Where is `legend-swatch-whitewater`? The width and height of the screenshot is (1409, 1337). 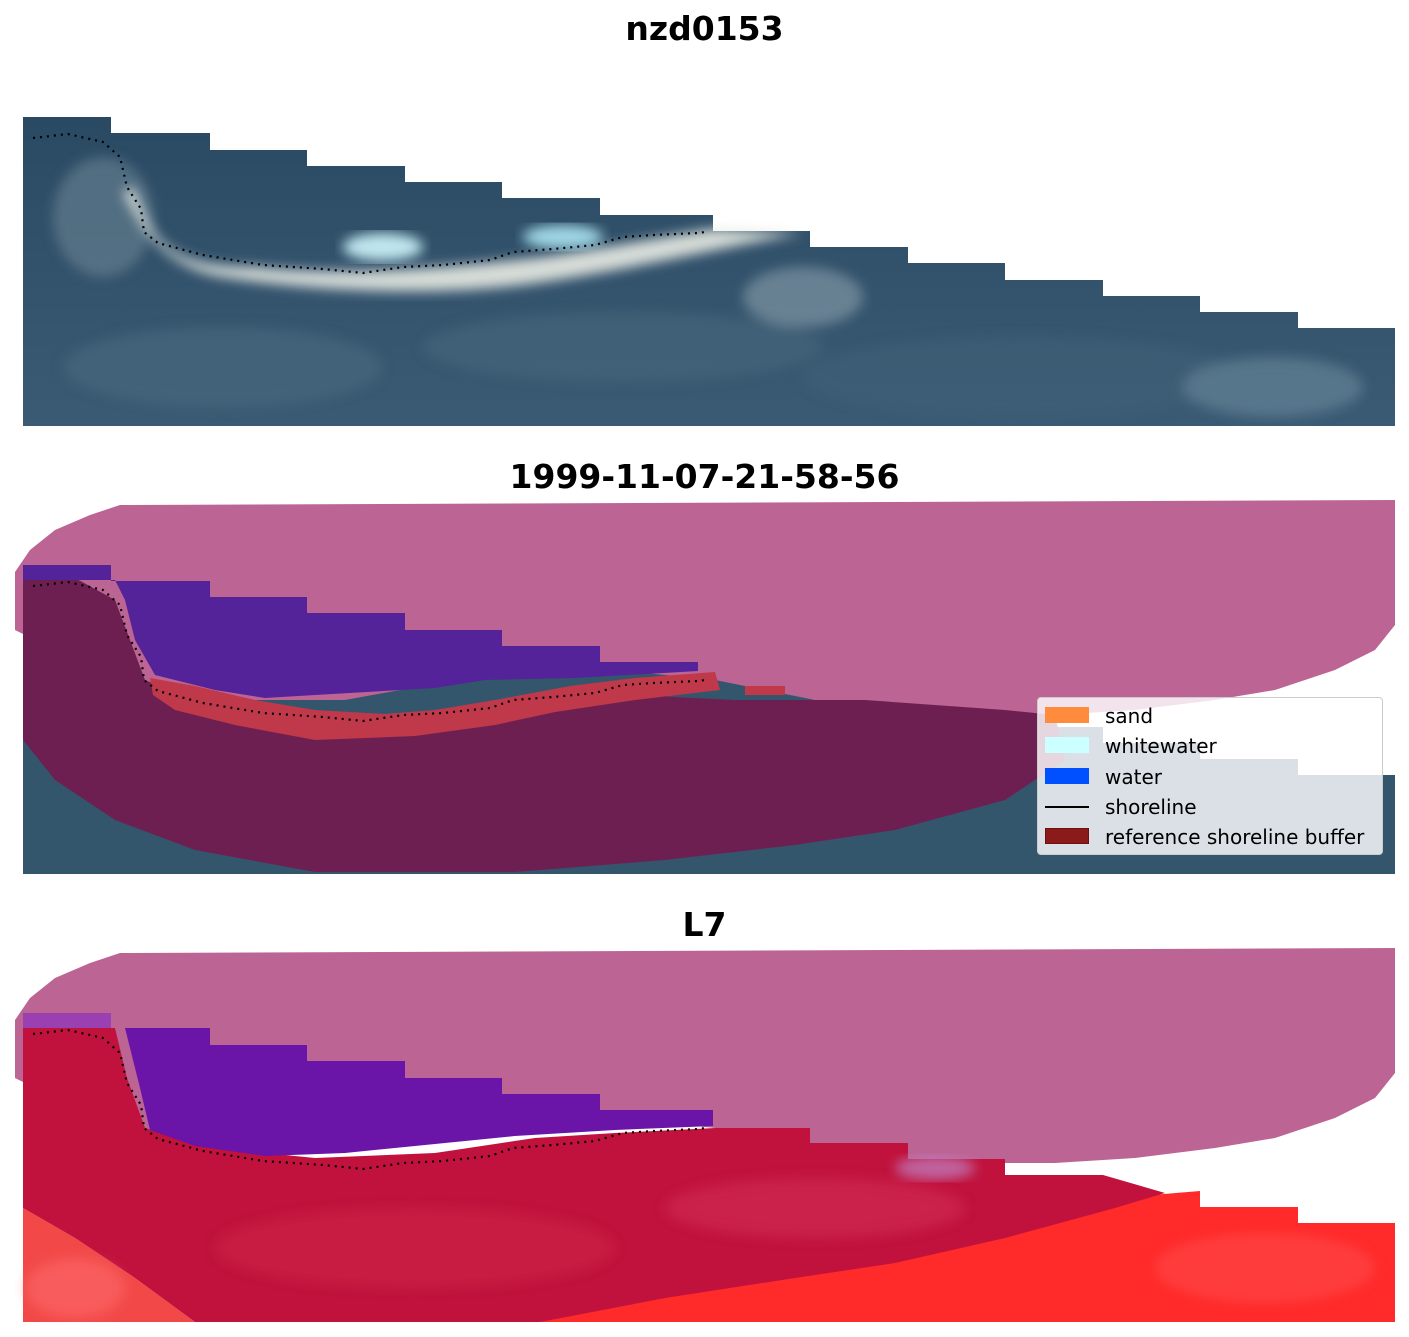 legend-swatch-whitewater is located at coordinates (1067, 745).